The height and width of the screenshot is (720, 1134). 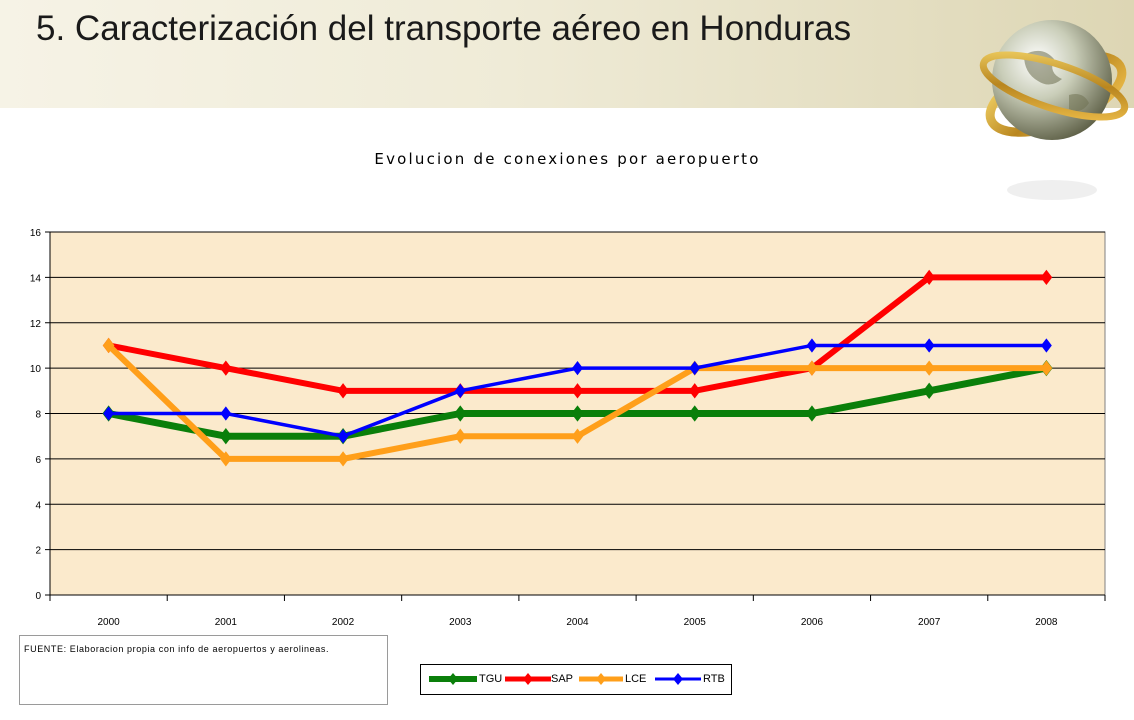 I want to click on x-tick-label: 2002, so click(x=343, y=622).